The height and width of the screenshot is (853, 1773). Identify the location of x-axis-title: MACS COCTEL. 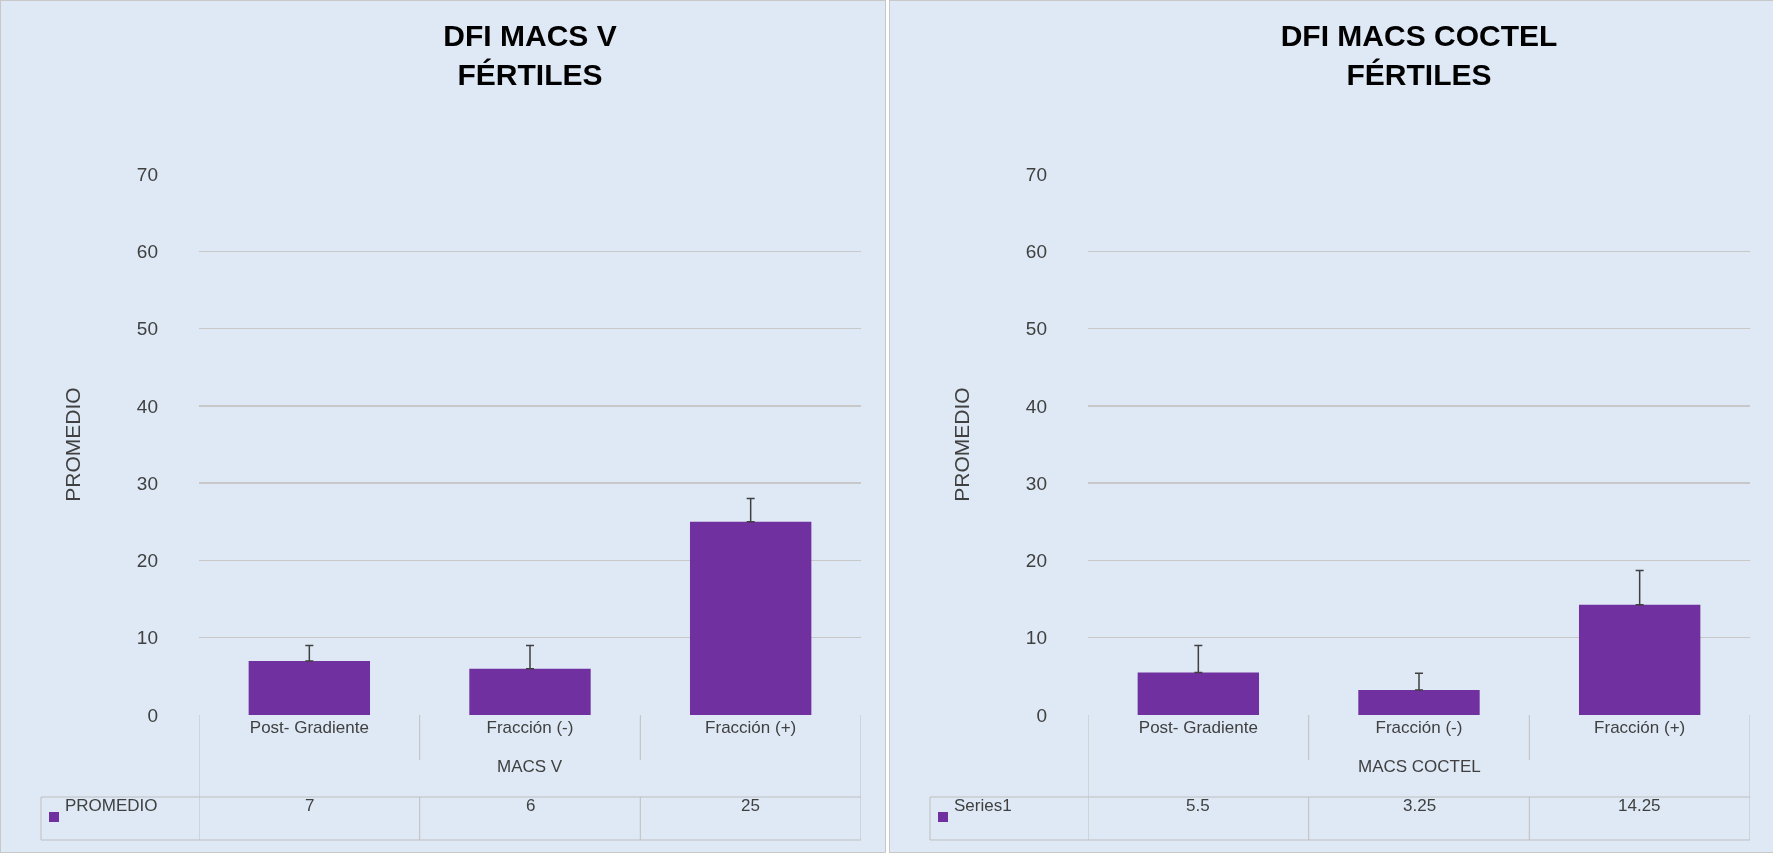
(1419, 766).